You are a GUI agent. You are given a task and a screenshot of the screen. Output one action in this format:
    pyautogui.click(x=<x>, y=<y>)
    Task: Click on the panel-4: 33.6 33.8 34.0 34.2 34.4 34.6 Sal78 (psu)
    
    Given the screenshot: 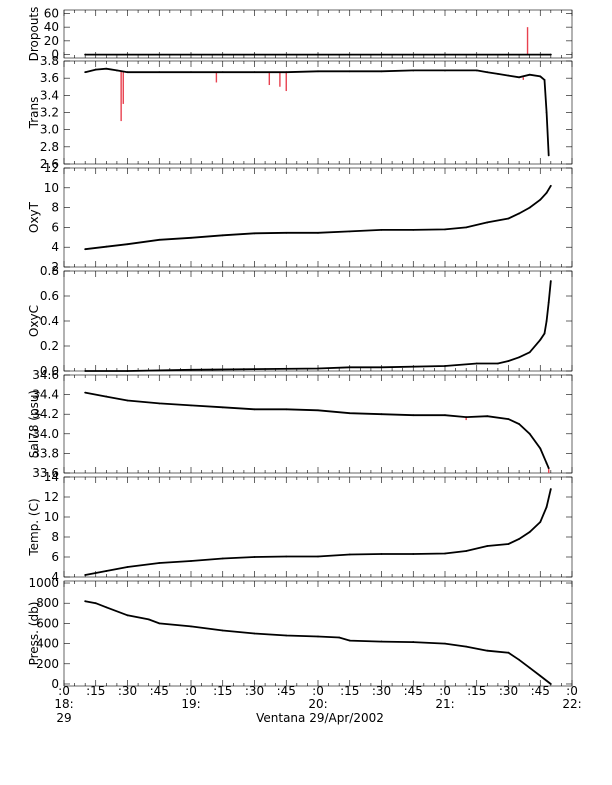 What is the action you would take?
    pyautogui.click(x=300, y=424)
    